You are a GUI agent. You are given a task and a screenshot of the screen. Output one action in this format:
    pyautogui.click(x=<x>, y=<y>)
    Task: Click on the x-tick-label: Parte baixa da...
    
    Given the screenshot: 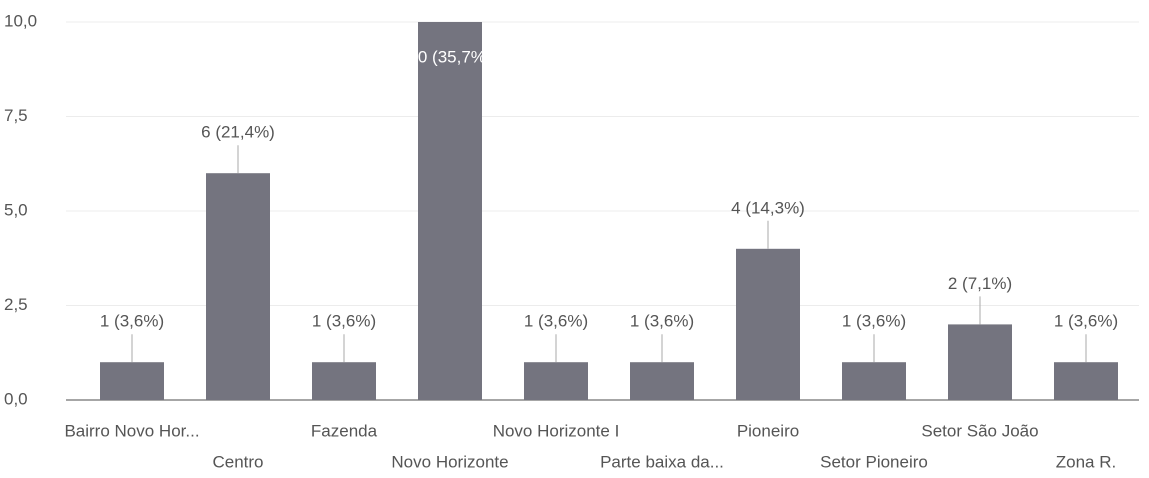 What is the action you would take?
    pyautogui.click(x=662, y=461)
    